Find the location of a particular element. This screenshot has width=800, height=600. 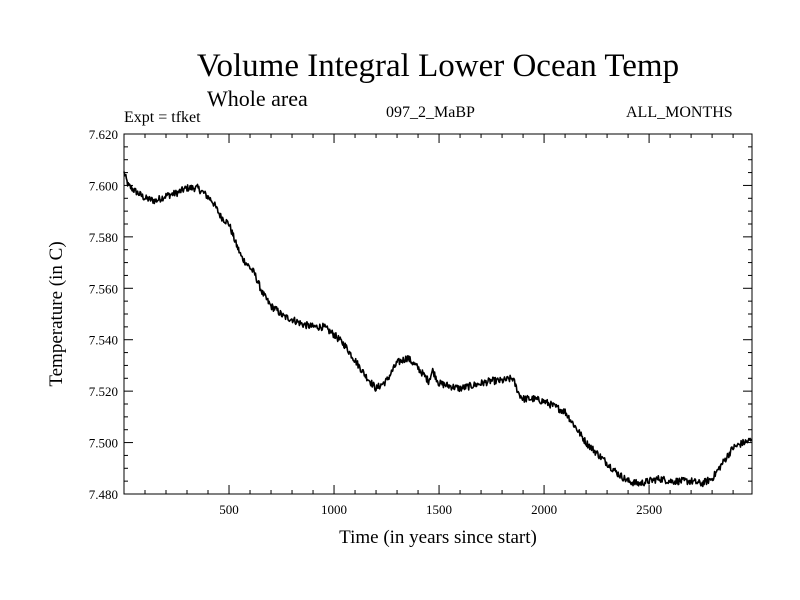

y-tick-label: 7.560 is located at coordinates (103, 288).